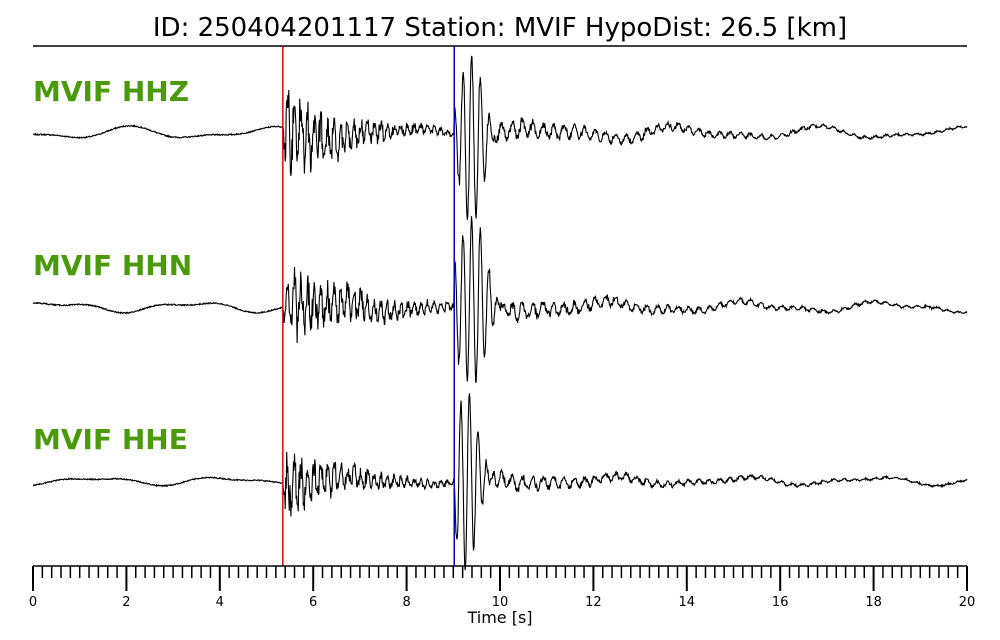  I want to click on x-tick-label: 20, so click(967, 602).